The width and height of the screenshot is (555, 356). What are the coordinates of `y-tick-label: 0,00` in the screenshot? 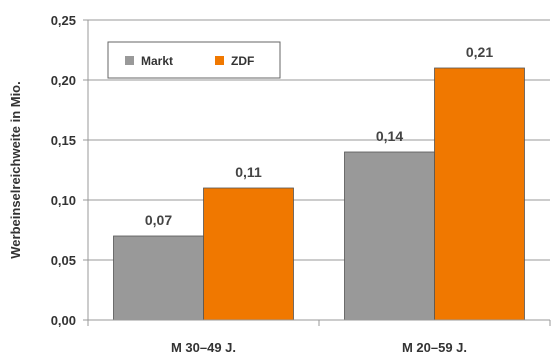 It's located at (63, 320).